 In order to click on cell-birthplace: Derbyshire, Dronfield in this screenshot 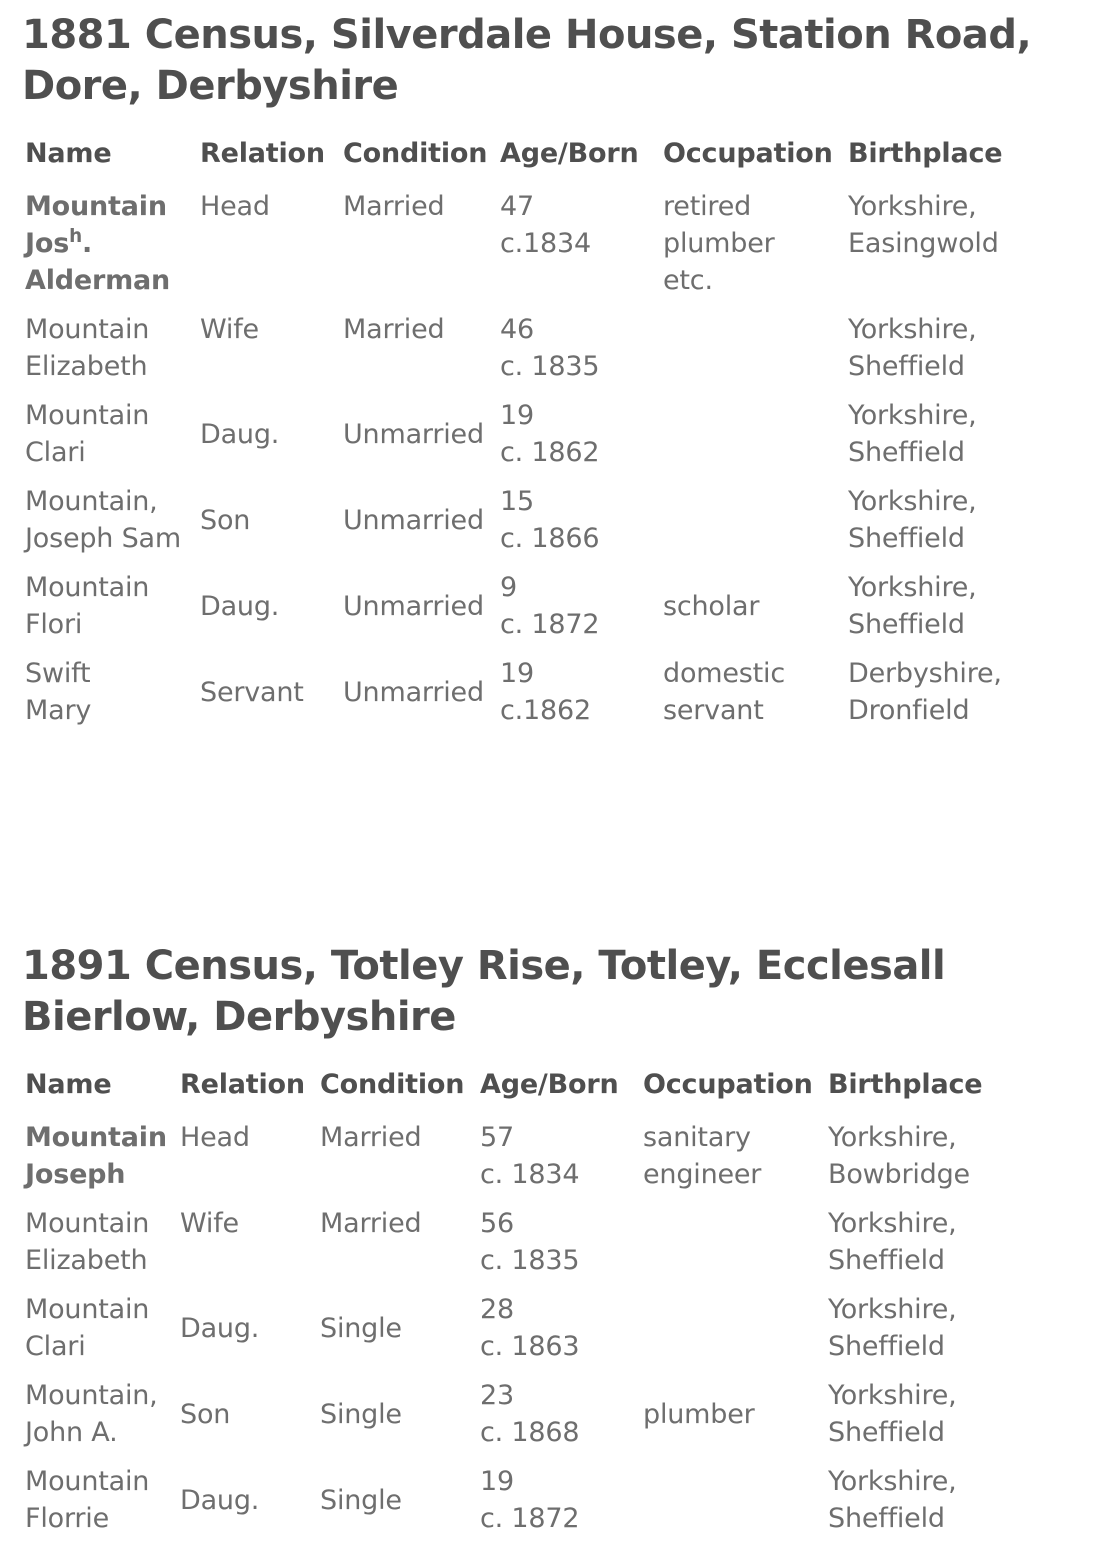, I will do `click(925, 692)`.